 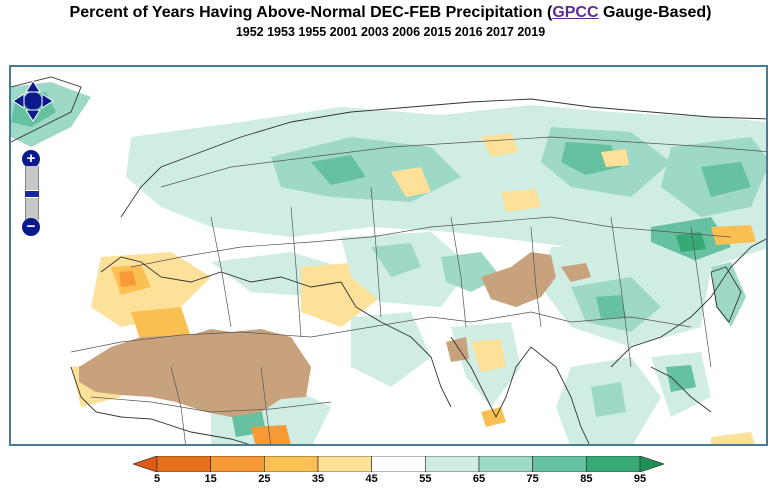 I want to click on zoom-in-button: +, so click(x=31, y=159).